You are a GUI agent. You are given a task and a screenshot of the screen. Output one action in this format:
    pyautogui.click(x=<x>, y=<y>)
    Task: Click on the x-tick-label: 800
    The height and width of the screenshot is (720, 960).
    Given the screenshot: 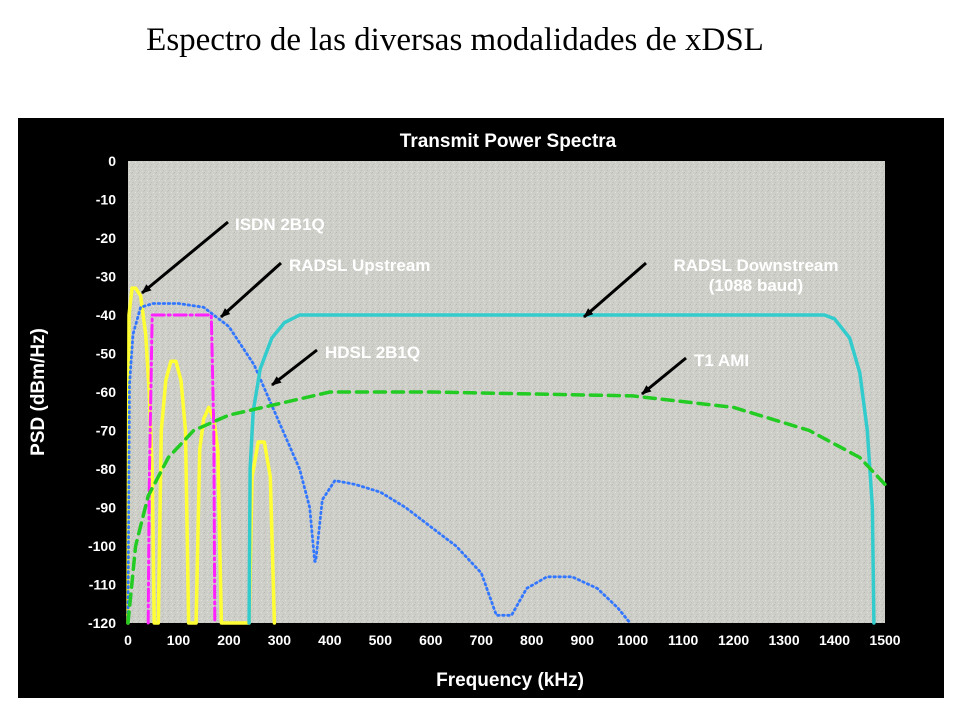 What is the action you would take?
    pyautogui.click(x=532, y=640)
    